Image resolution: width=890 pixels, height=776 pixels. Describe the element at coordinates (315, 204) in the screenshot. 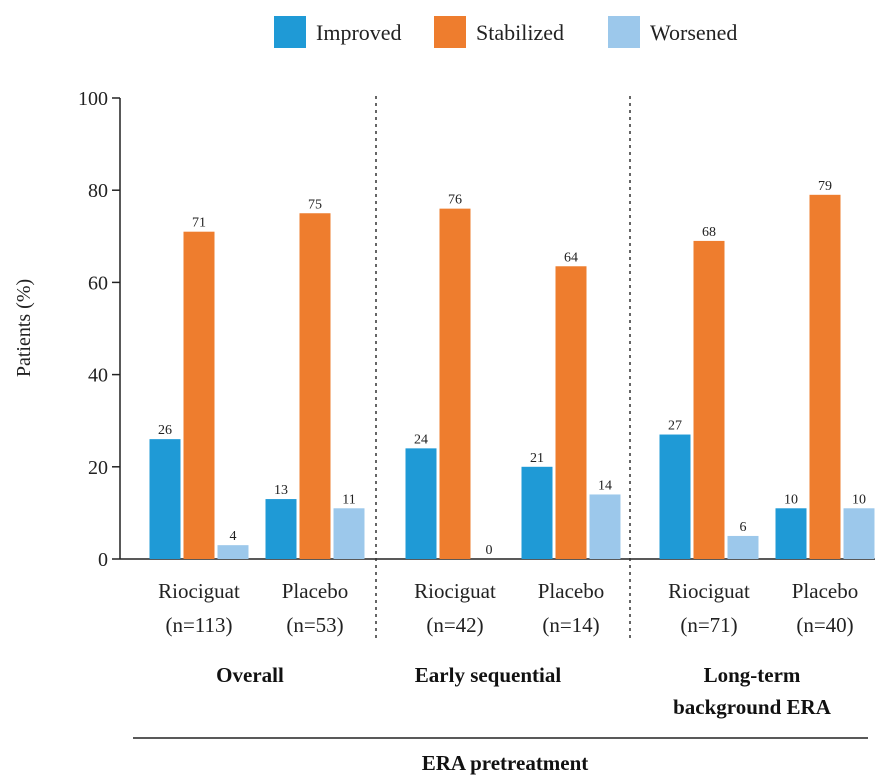

I see `bar-value-label: 75` at that location.